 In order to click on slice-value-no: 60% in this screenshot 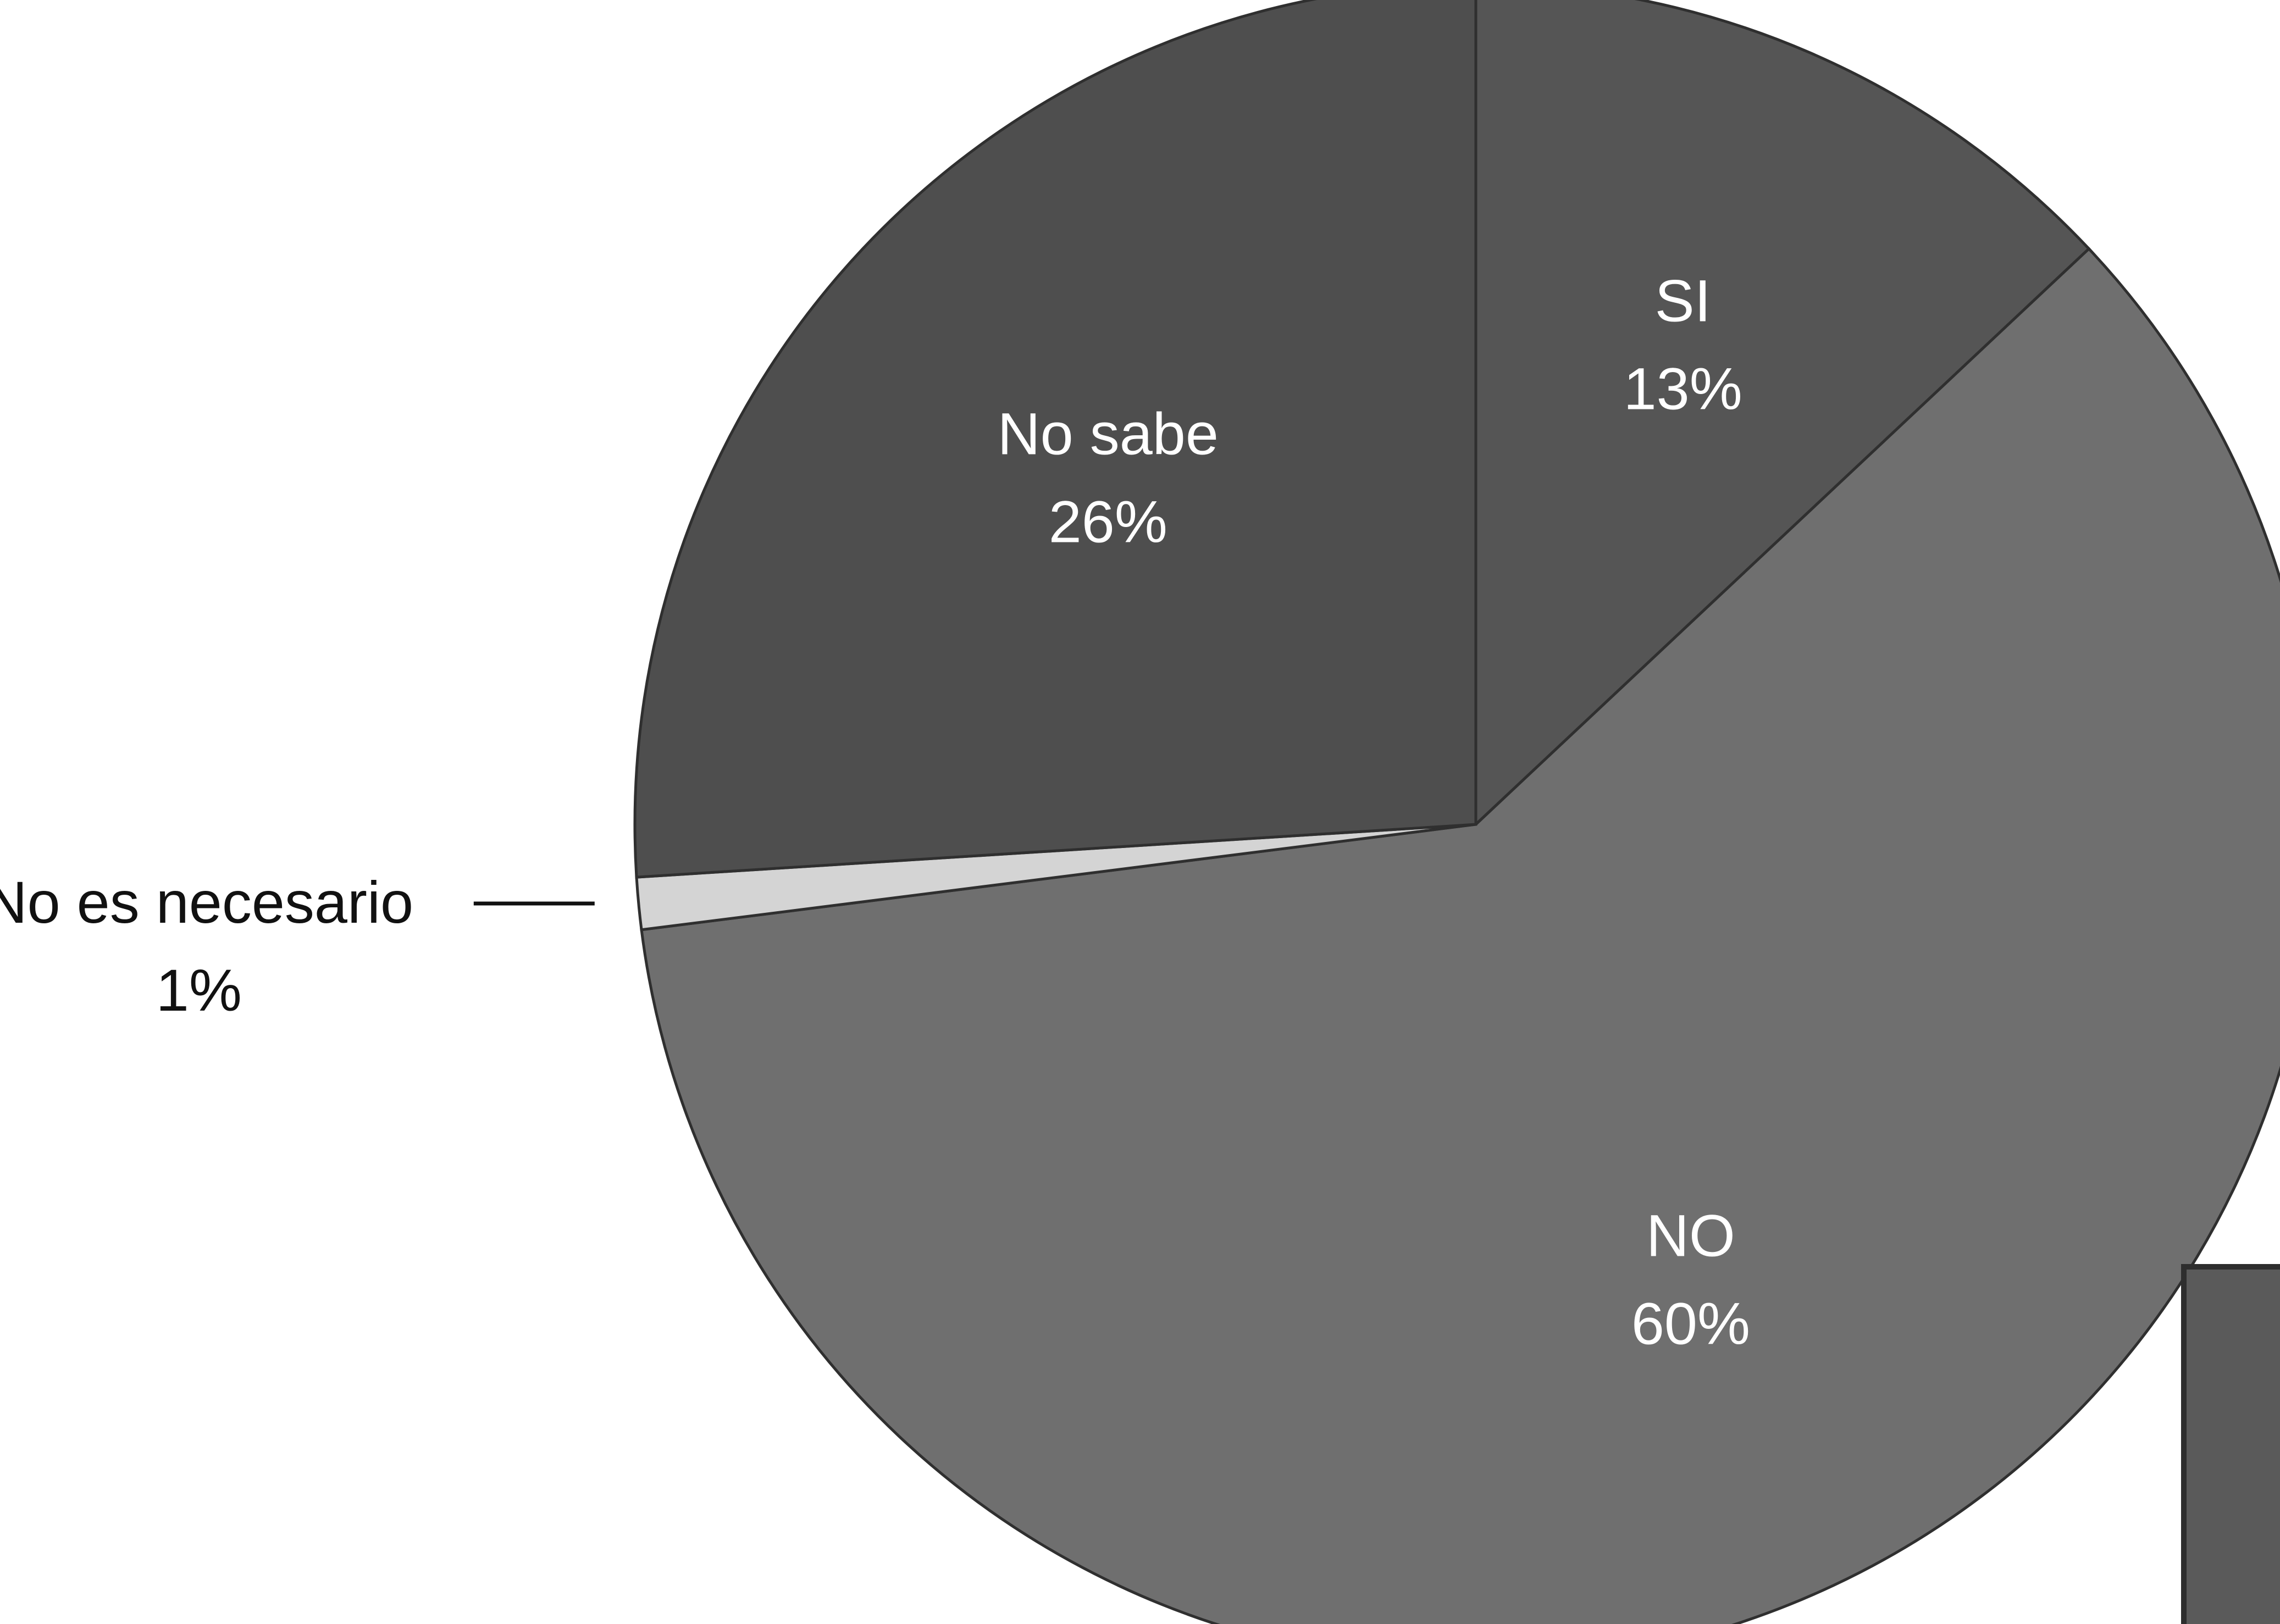, I will do `click(1690, 1323)`.